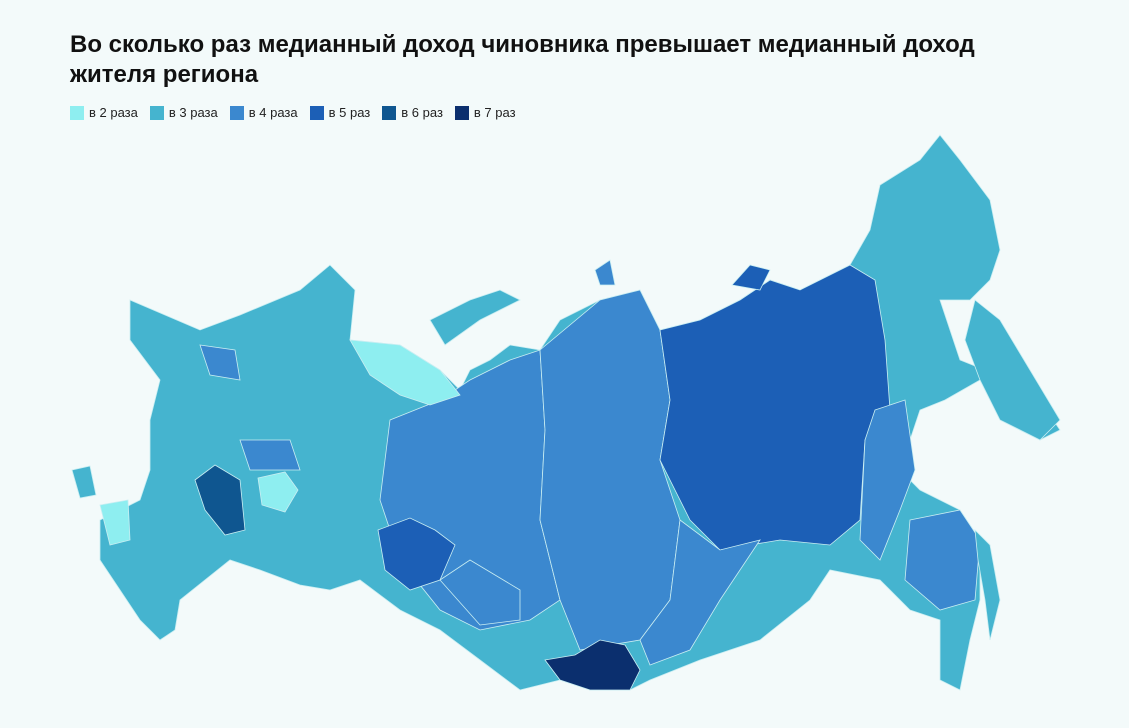 This screenshot has width=1129, height=728. I want to click on legend-label: в 4 раза, so click(273, 112).